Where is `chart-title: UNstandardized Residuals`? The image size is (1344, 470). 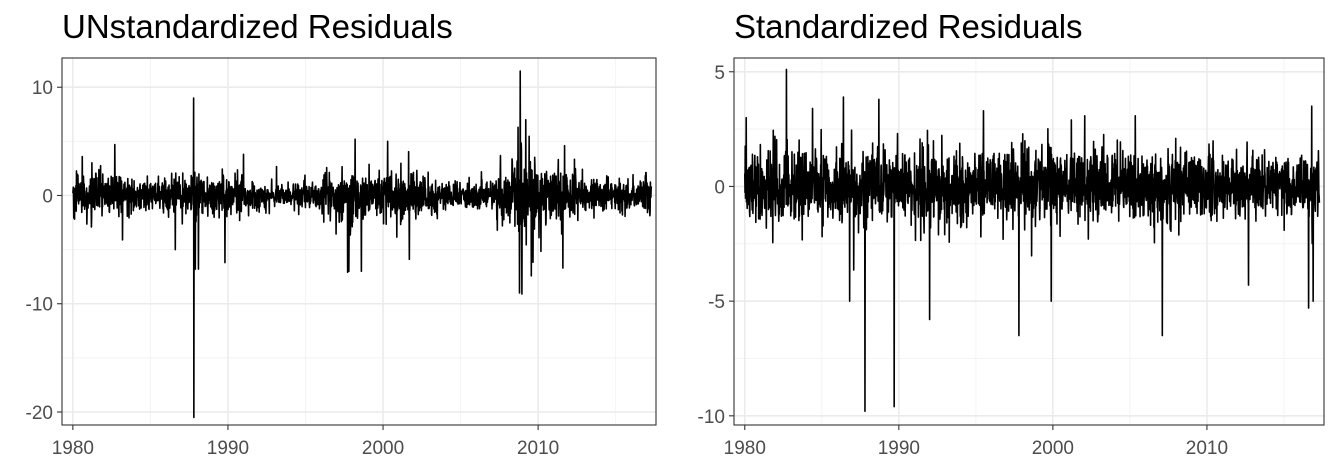 chart-title: UNstandardized Residuals is located at coordinates (257, 26).